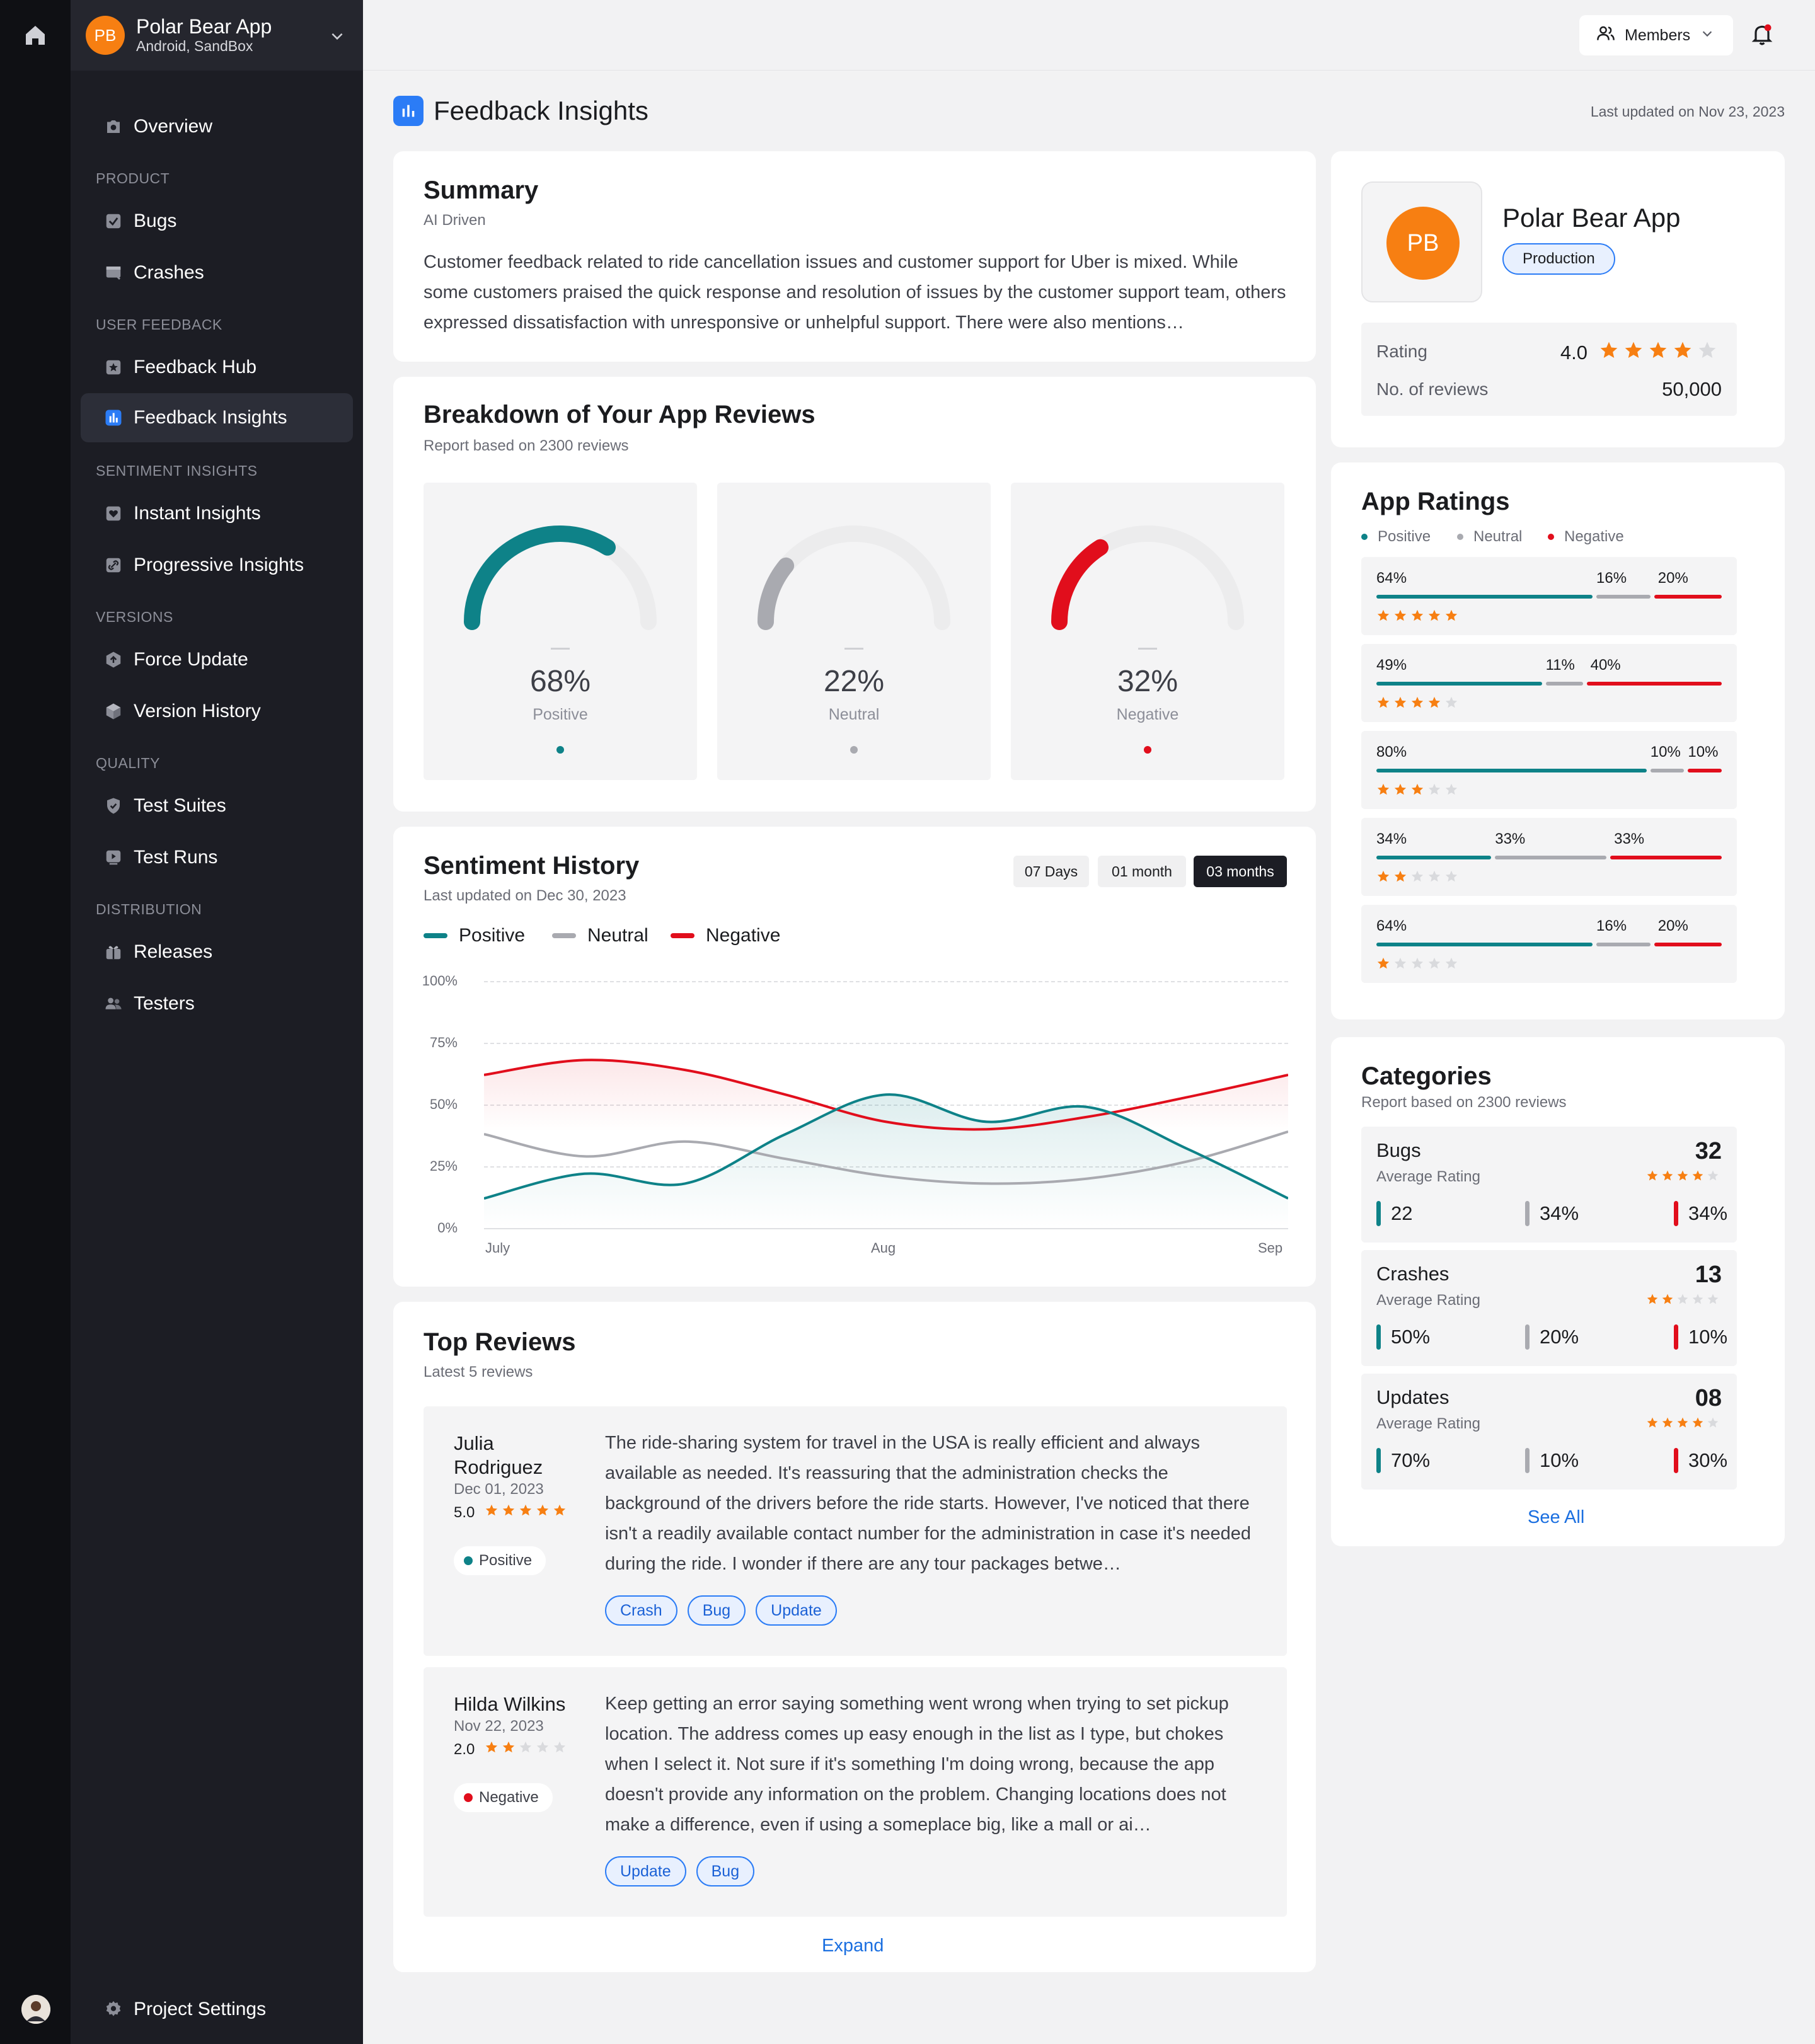 This screenshot has height=2044, width=1815. I want to click on x-tick: Sep, so click(1270, 1248).